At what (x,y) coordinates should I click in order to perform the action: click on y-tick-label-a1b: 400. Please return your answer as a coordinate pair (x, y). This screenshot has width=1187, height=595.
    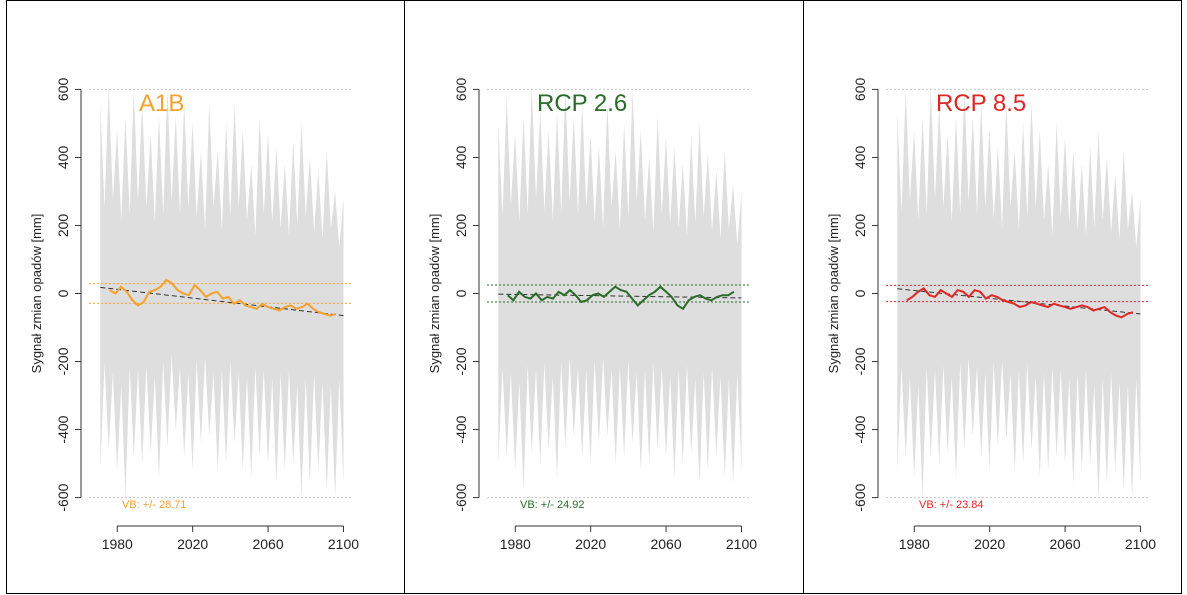
    Looking at the image, I should click on (63, 158).